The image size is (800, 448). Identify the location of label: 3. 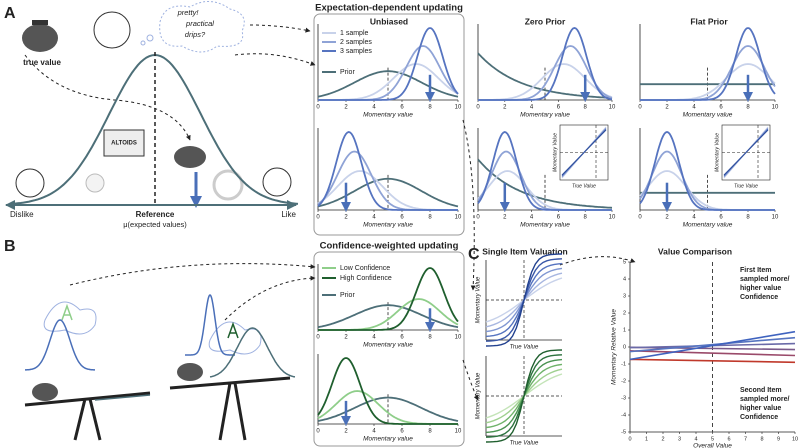
(624, 296).